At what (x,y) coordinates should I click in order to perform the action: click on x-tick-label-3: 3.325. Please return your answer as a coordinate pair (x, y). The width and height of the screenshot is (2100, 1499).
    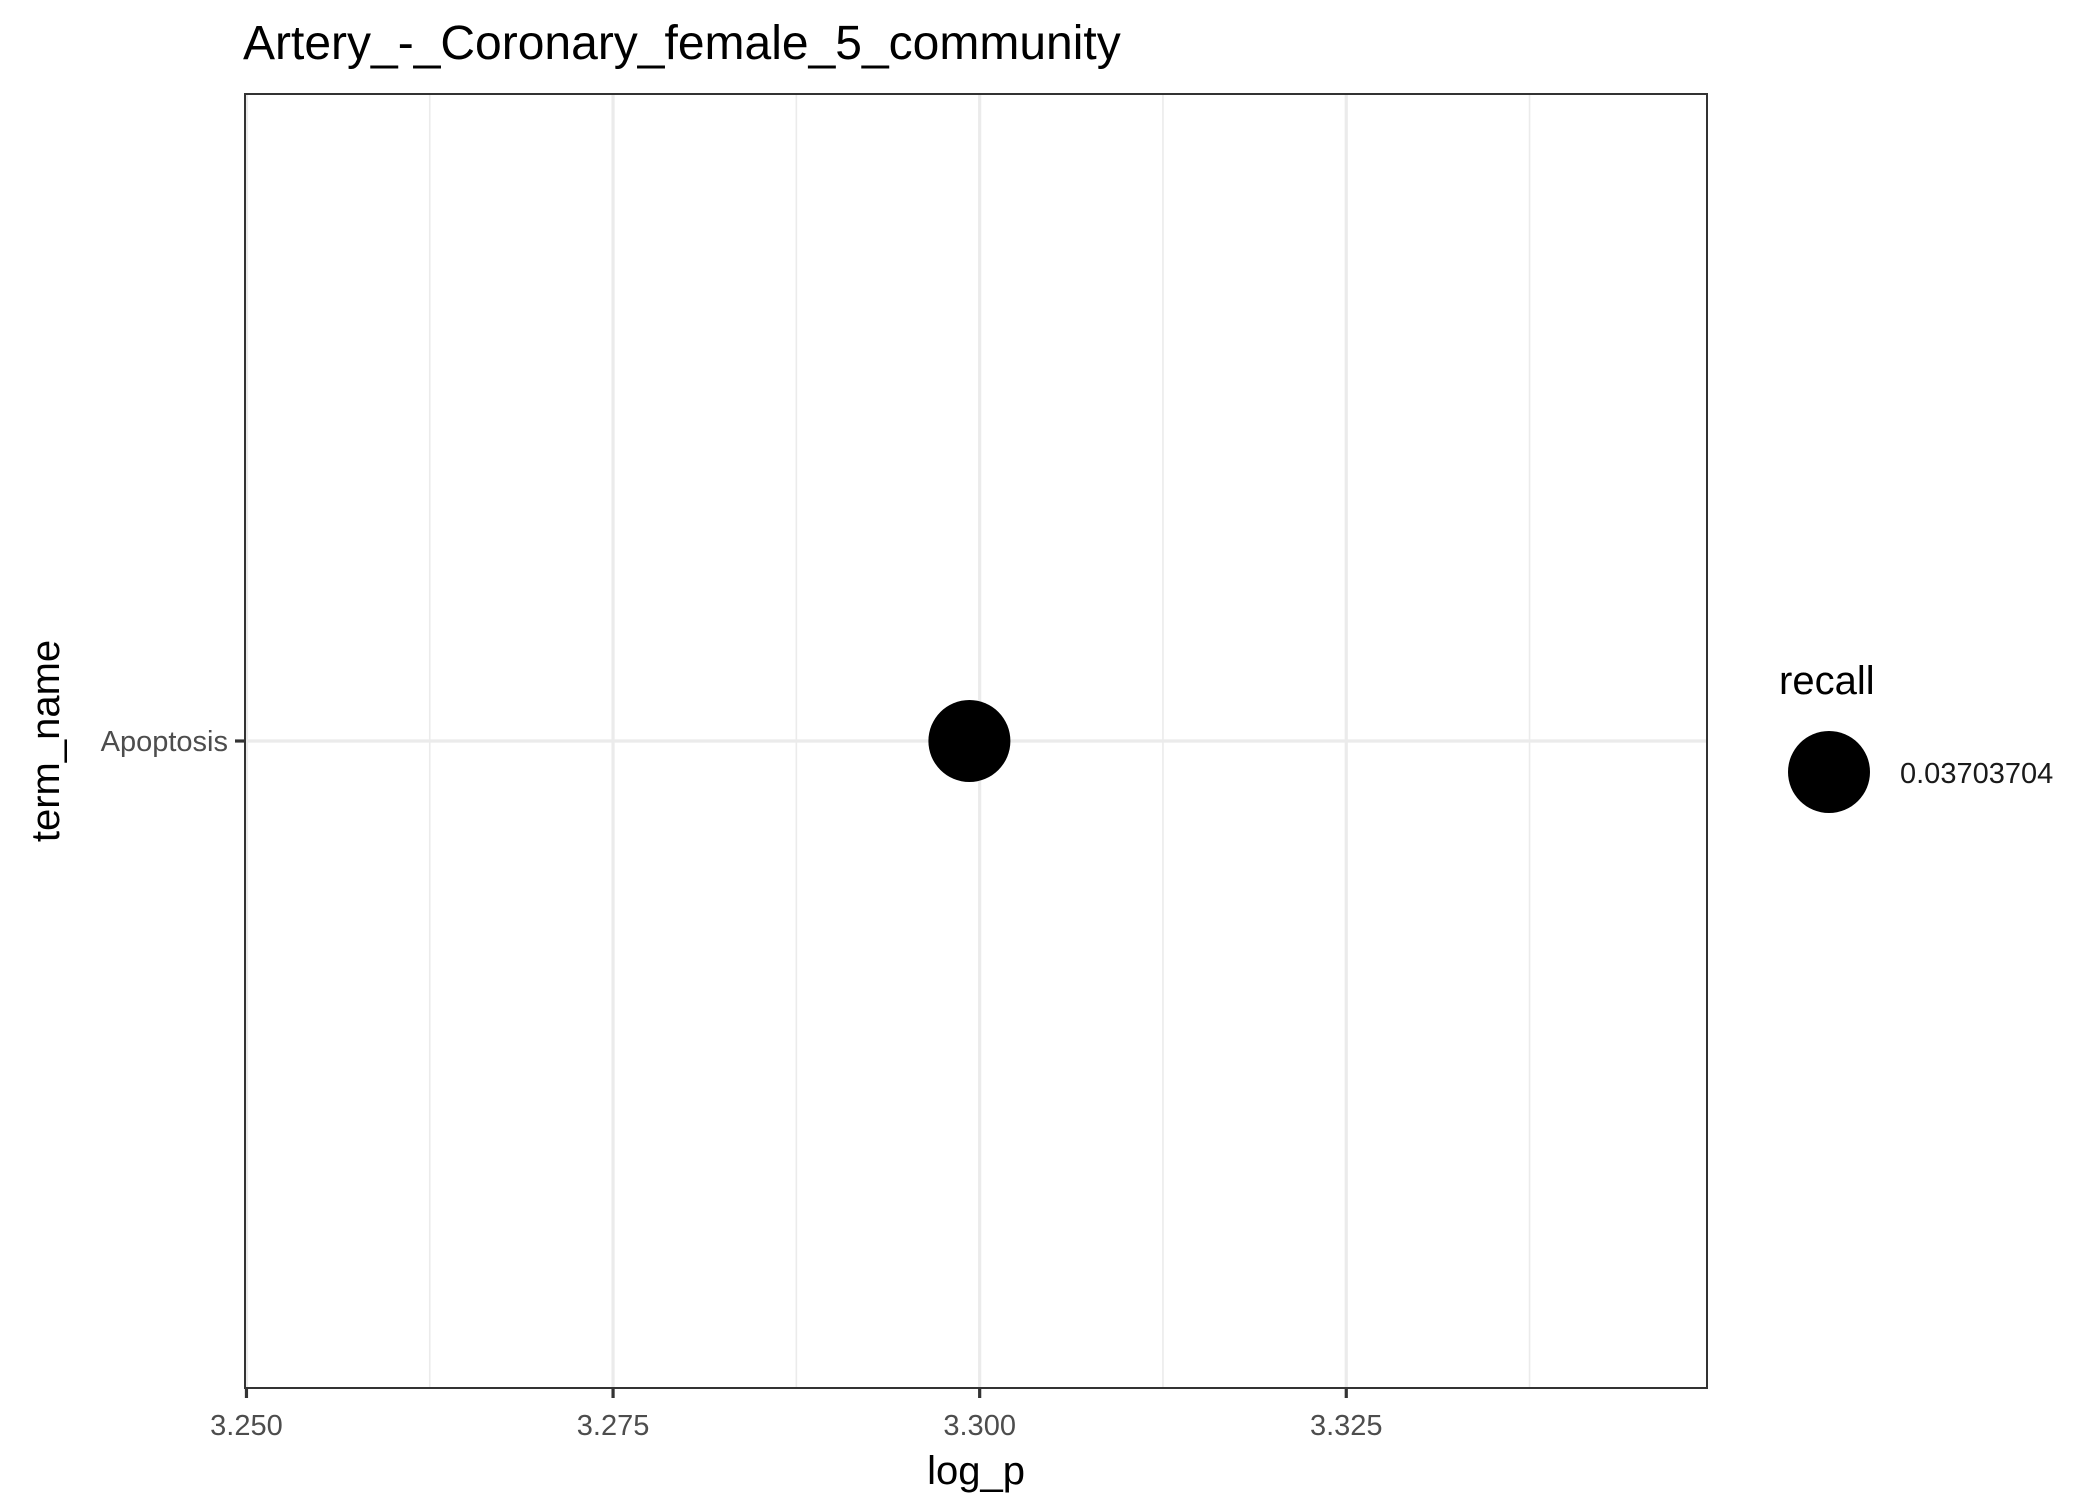
    Looking at the image, I should click on (1346, 1426).